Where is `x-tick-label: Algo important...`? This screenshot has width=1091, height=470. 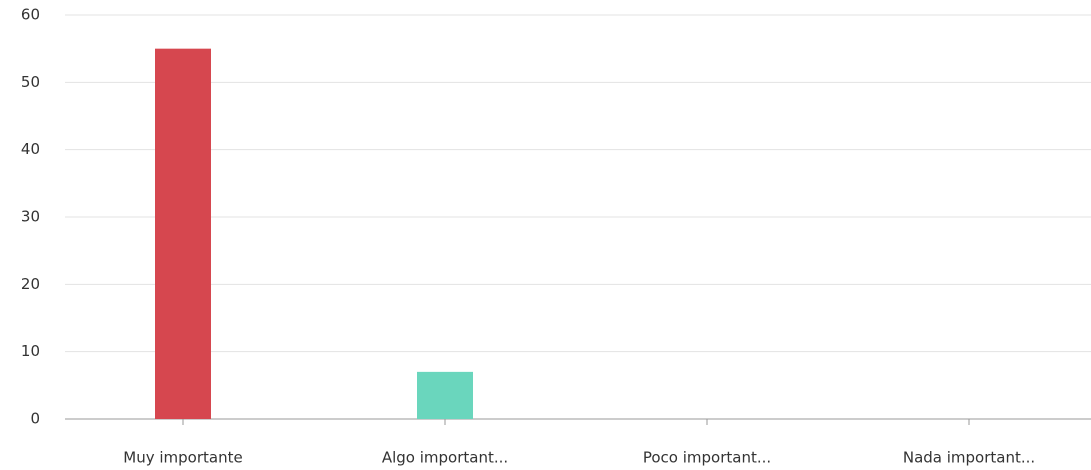
x-tick-label: Algo important... is located at coordinates (445, 458).